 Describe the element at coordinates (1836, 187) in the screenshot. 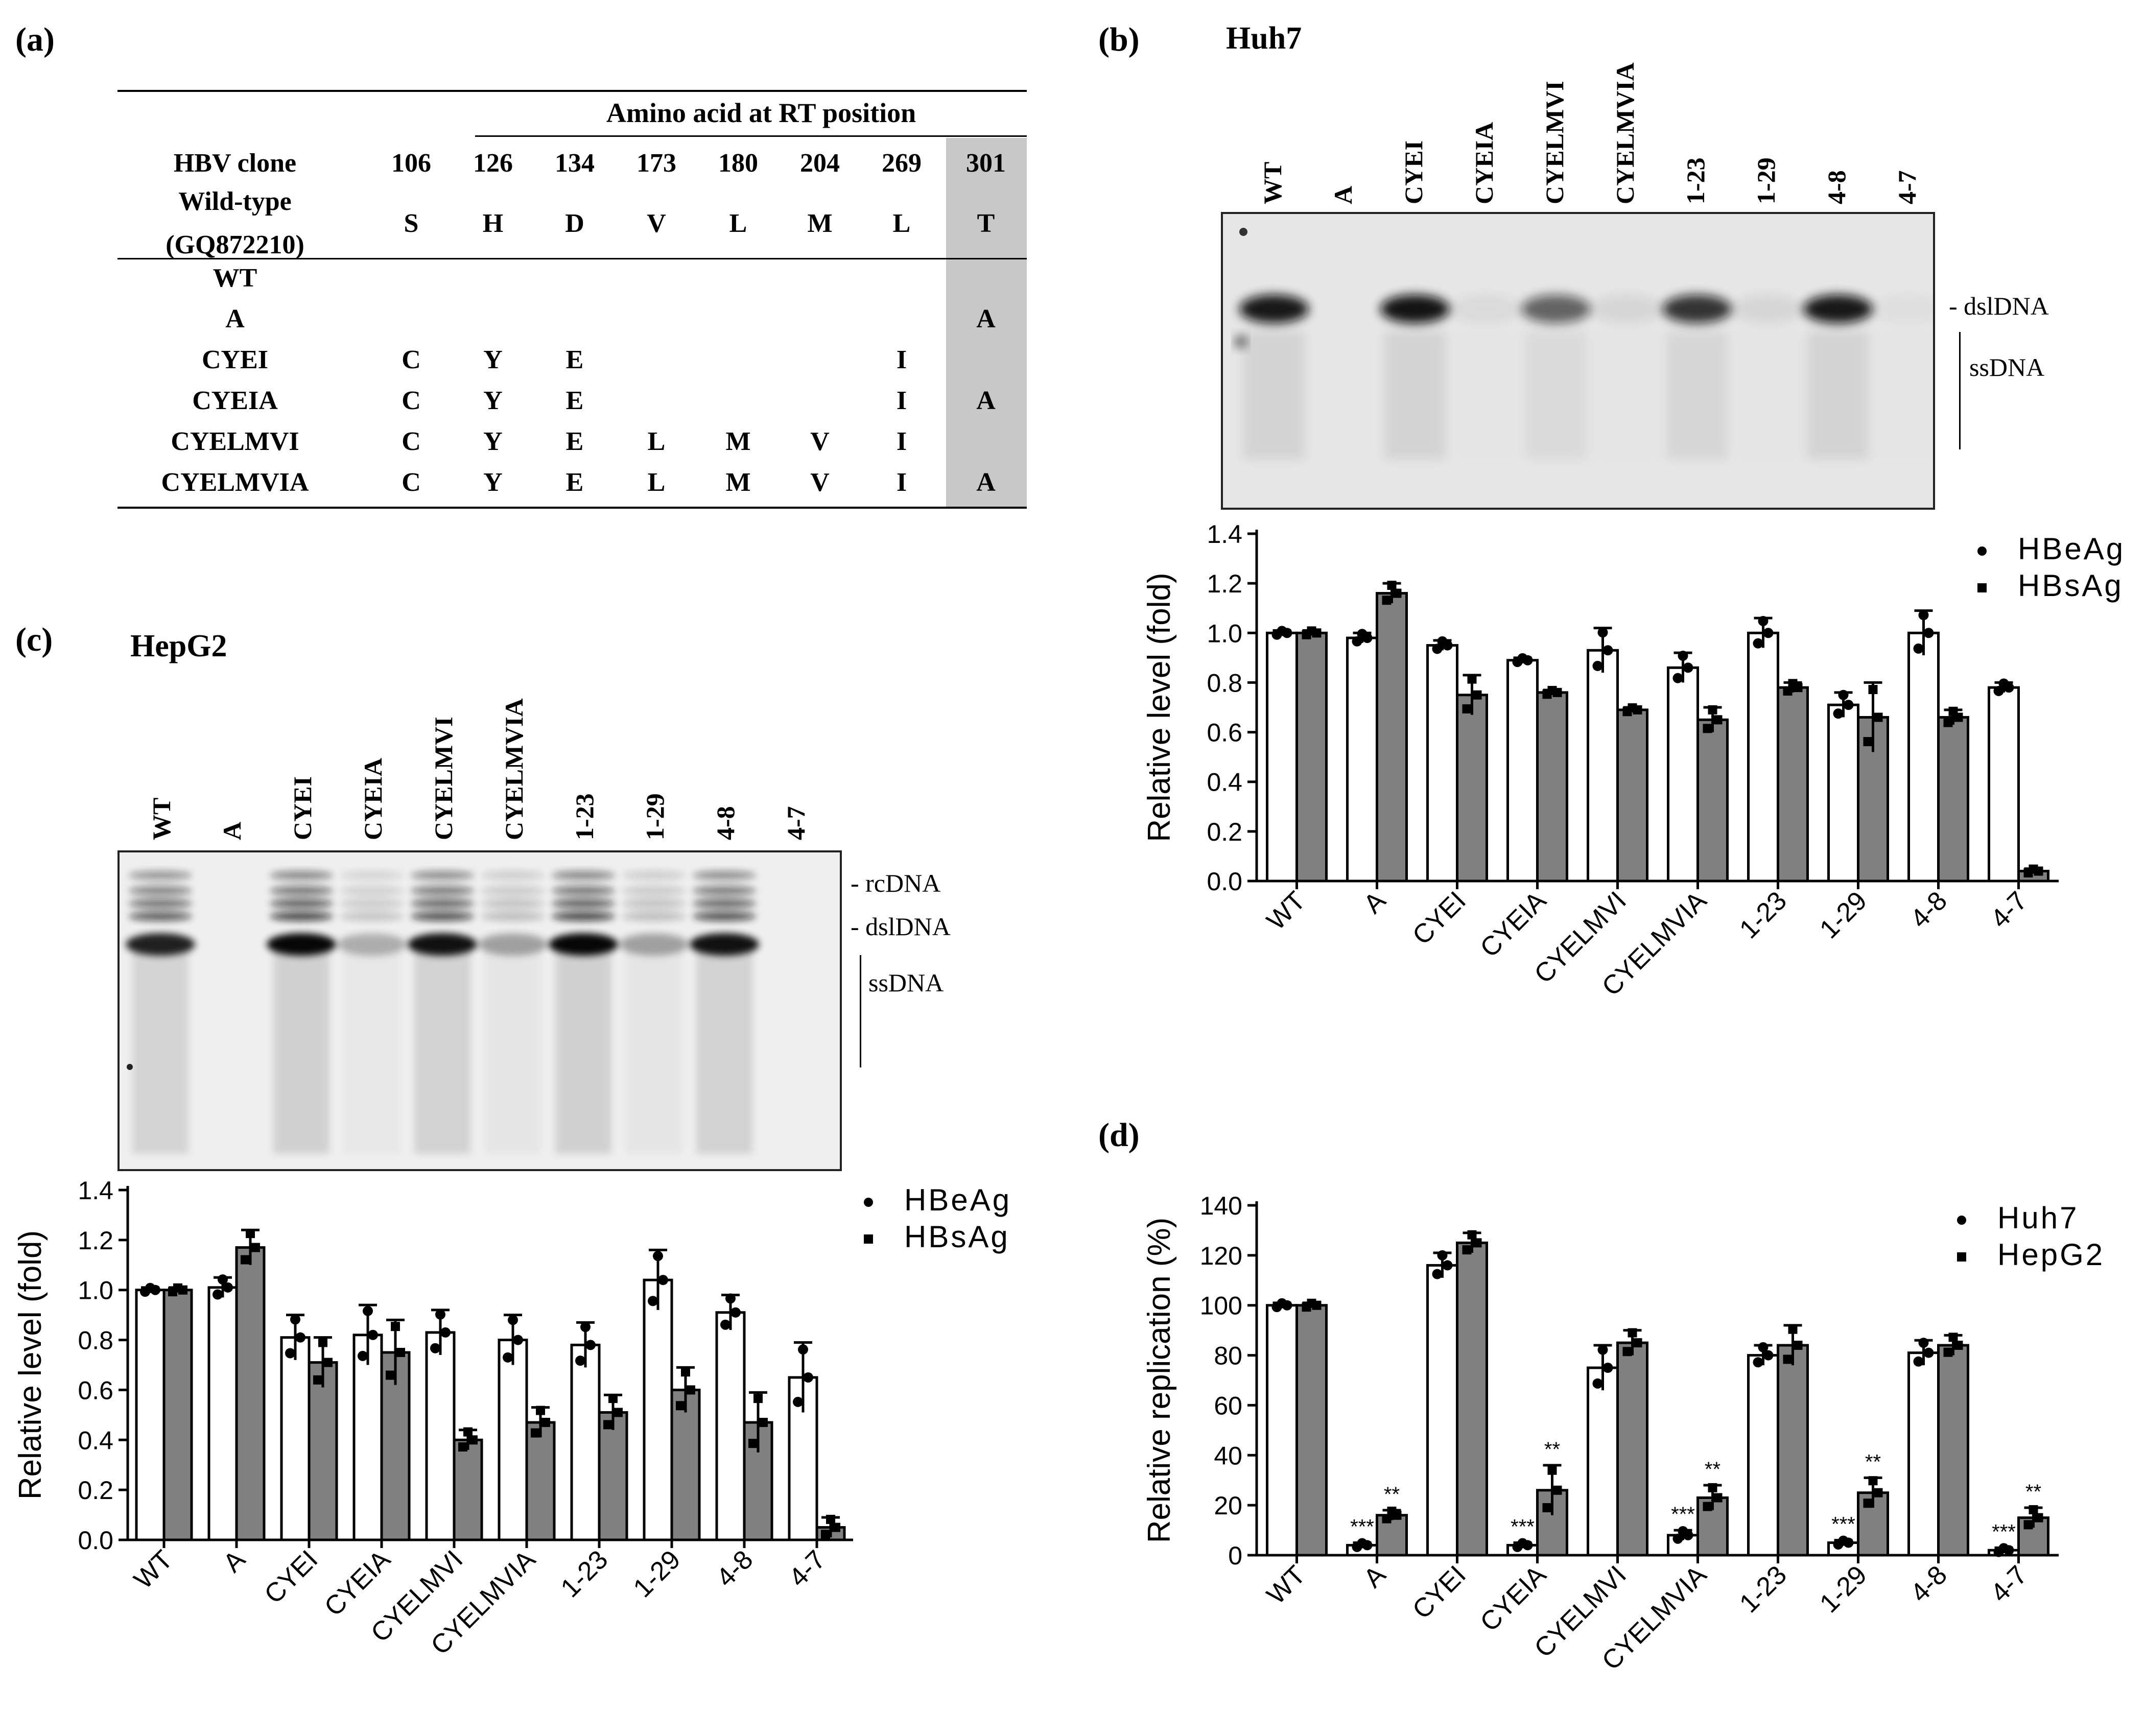

I see `blot-b-lane-label: 4-8` at that location.